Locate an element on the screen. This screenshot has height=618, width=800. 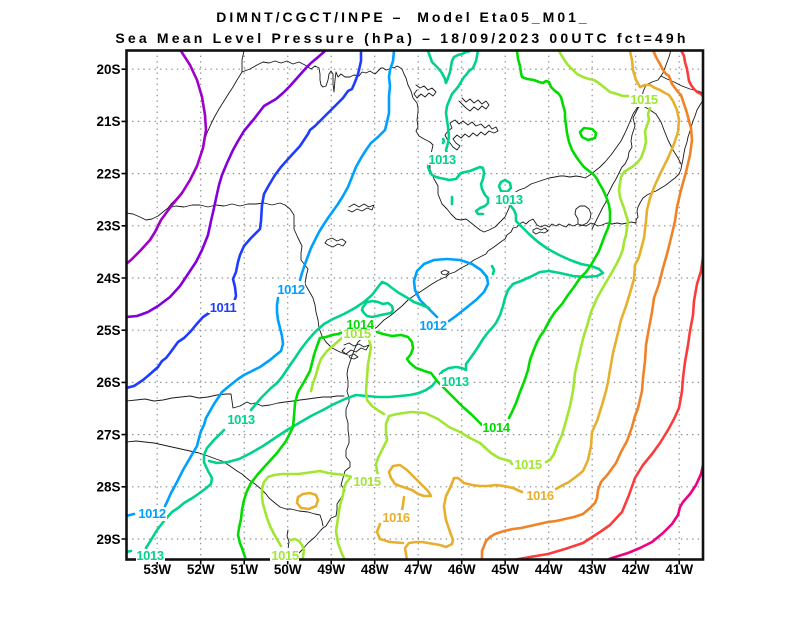
svg-text: 53W is located at coordinates (157, 569).